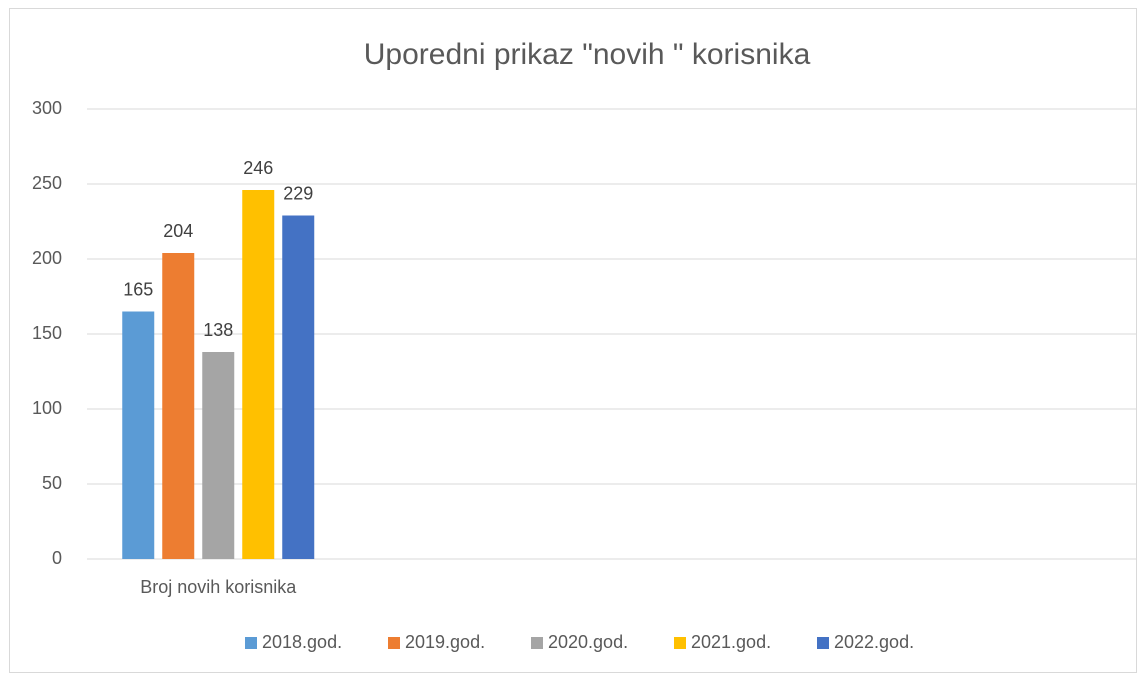  Describe the element at coordinates (218, 330) in the screenshot. I see `data-label: 138` at that location.